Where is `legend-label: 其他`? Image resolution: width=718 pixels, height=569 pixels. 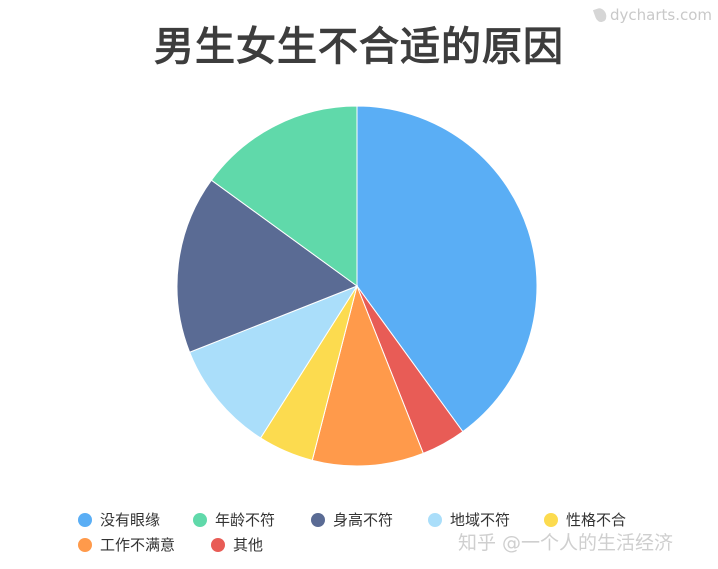 legend-label: 其他 is located at coordinates (248, 545).